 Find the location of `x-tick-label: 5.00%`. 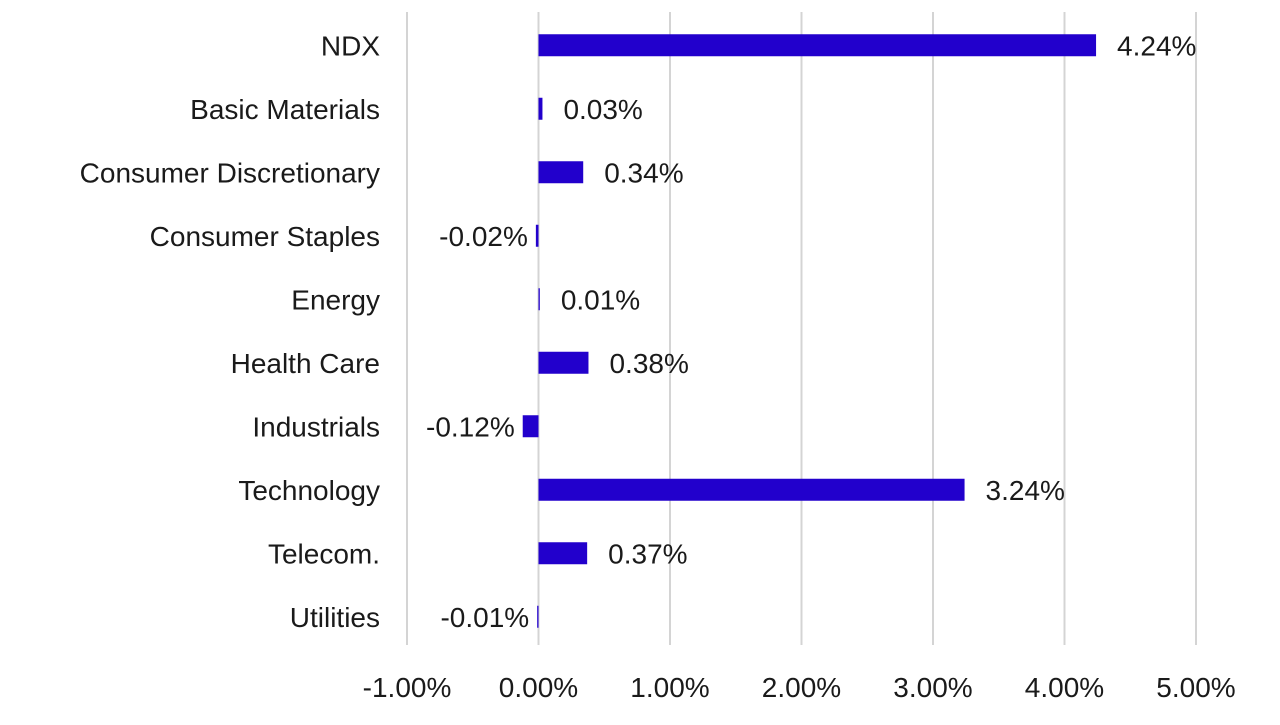

x-tick-label: 5.00% is located at coordinates (1195, 687).